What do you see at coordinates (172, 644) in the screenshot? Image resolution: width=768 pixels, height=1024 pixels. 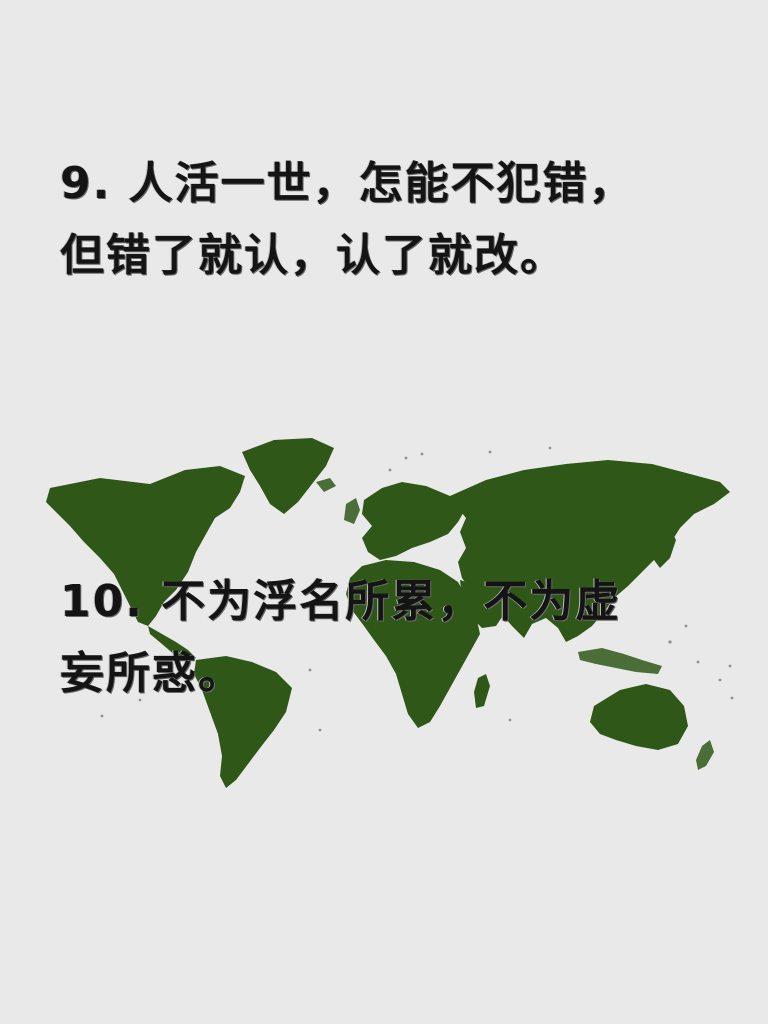 I see `central-america-shape` at bounding box center [172, 644].